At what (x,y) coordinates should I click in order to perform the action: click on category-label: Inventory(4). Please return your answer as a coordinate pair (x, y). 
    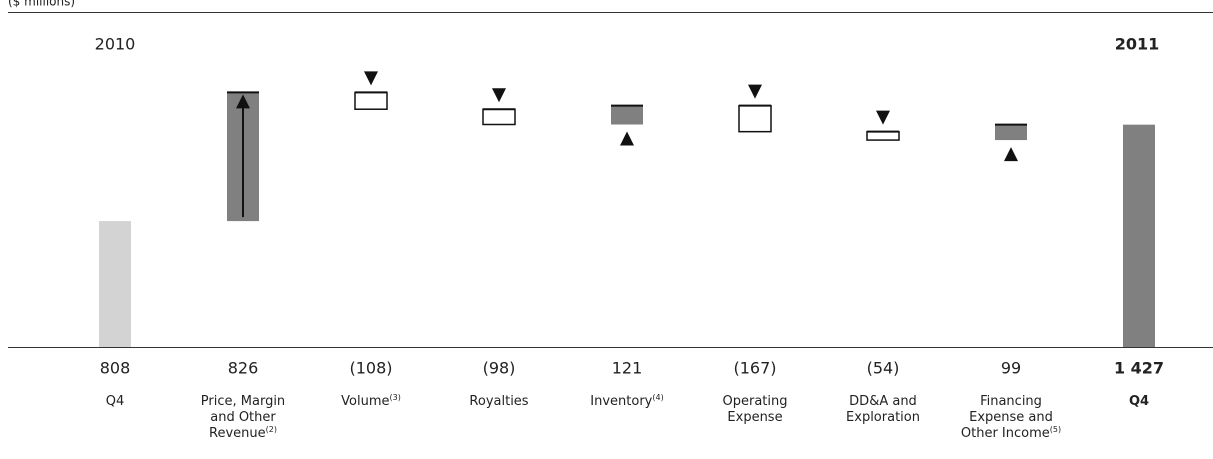
    Looking at the image, I should click on (627, 402).